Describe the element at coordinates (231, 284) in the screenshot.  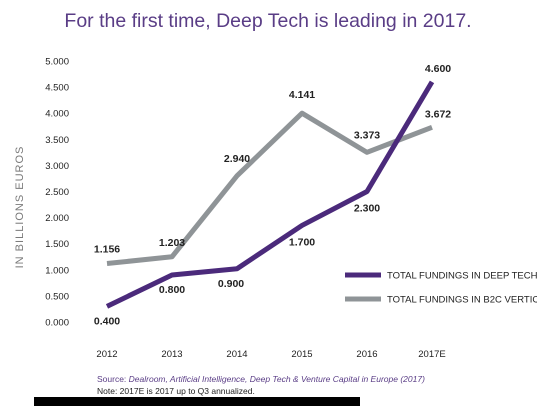
I see `data-label-deep-tech: 0.900` at that location.